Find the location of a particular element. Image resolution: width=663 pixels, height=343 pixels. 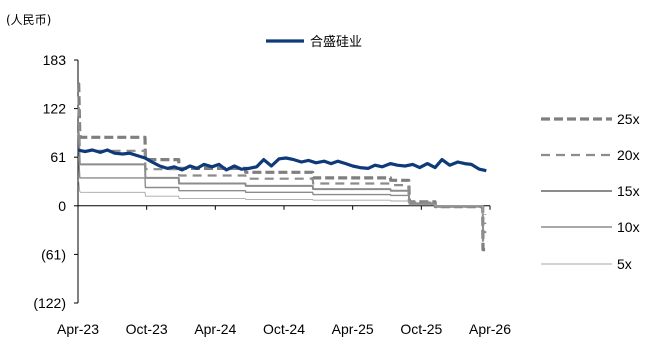

y-tick-label: (61) is located at coordinates (53, 254).